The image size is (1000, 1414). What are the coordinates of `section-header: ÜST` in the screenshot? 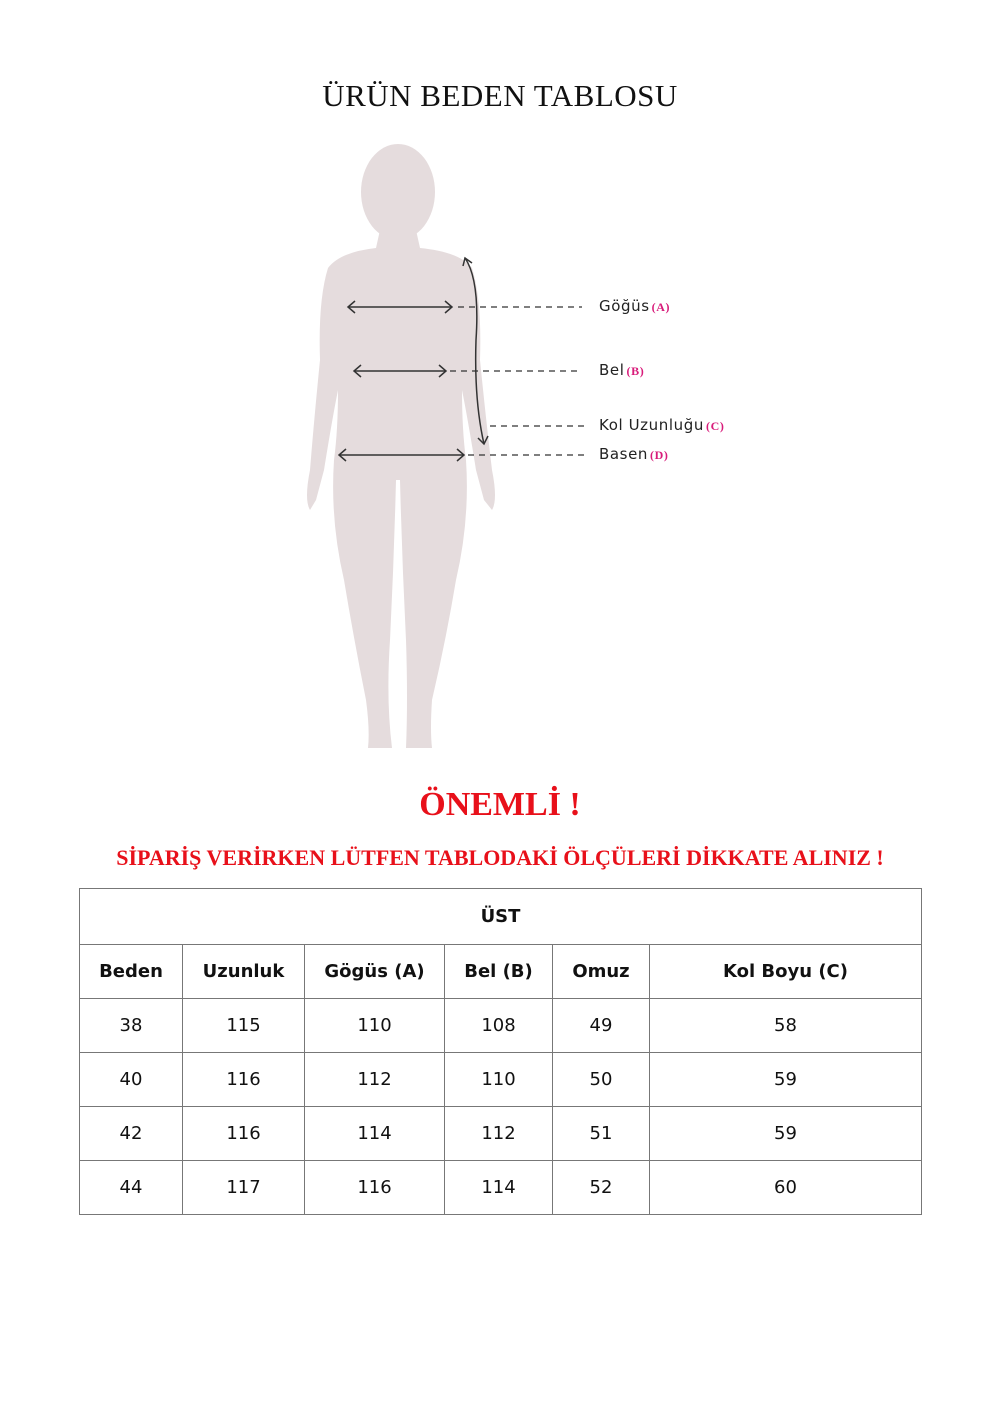 It's located at (500, 916).